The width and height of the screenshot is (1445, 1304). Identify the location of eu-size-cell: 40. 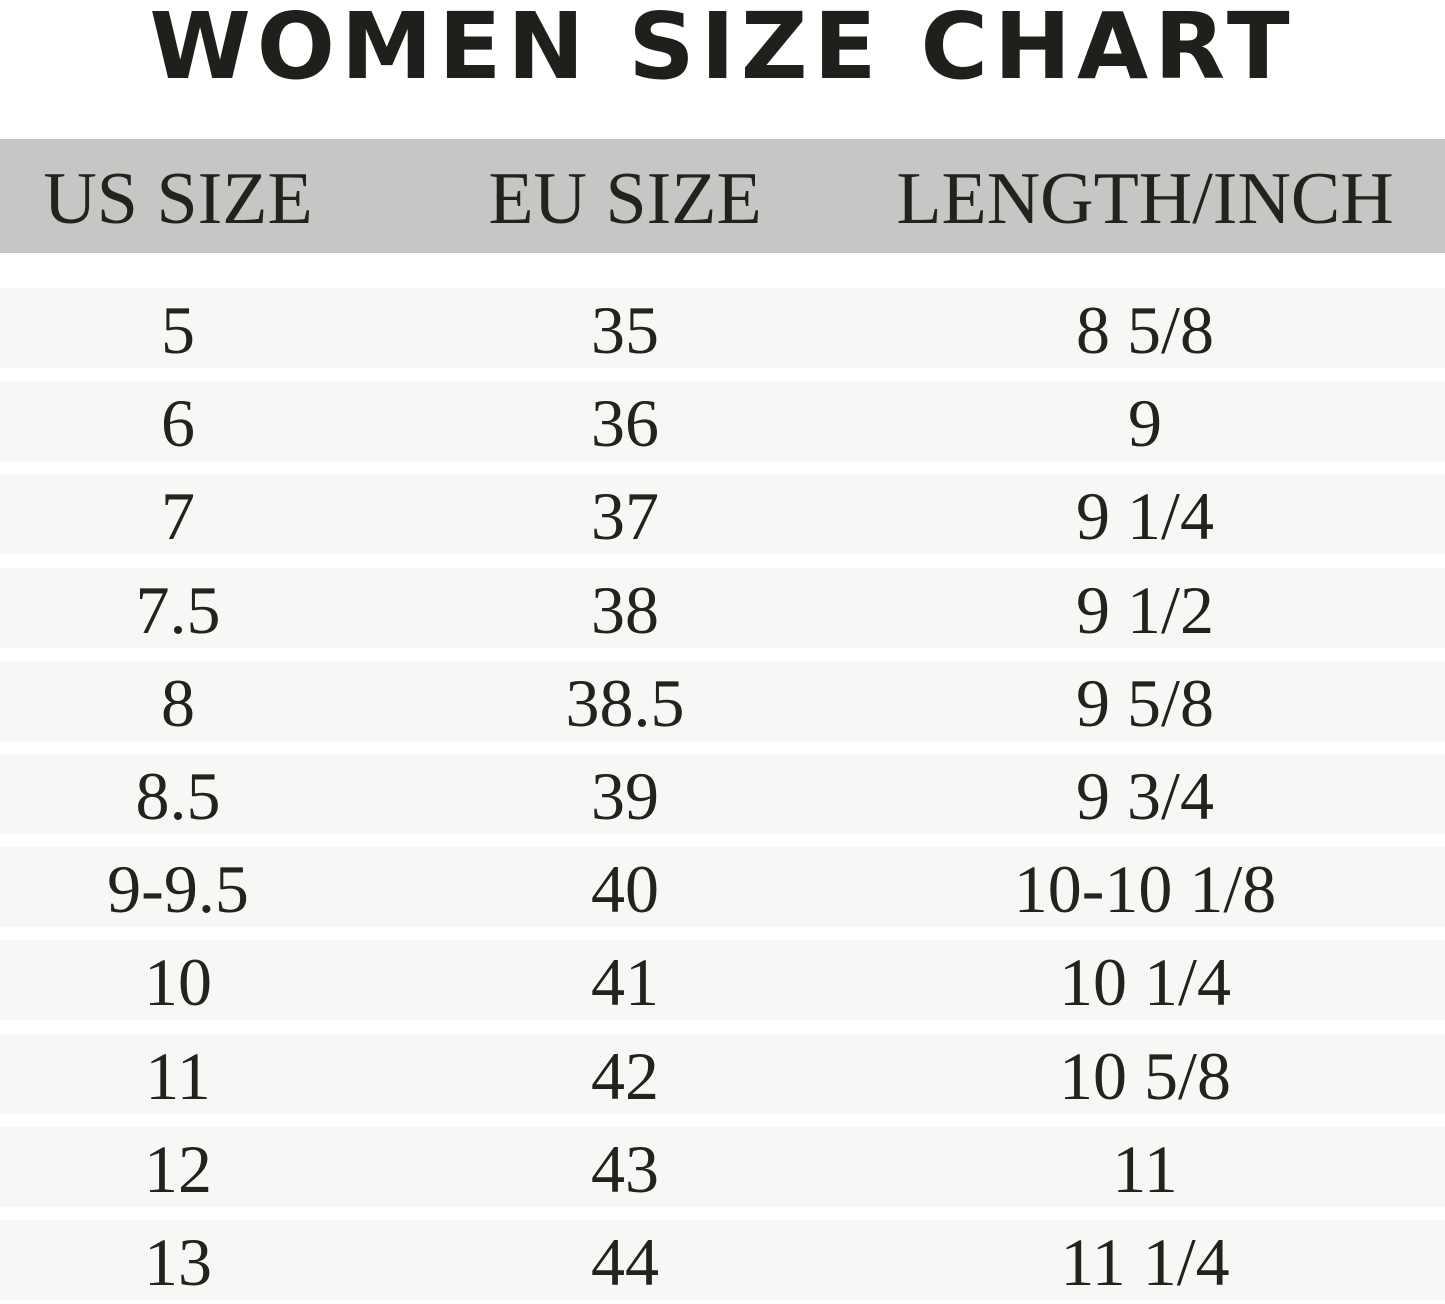
(625, 889).